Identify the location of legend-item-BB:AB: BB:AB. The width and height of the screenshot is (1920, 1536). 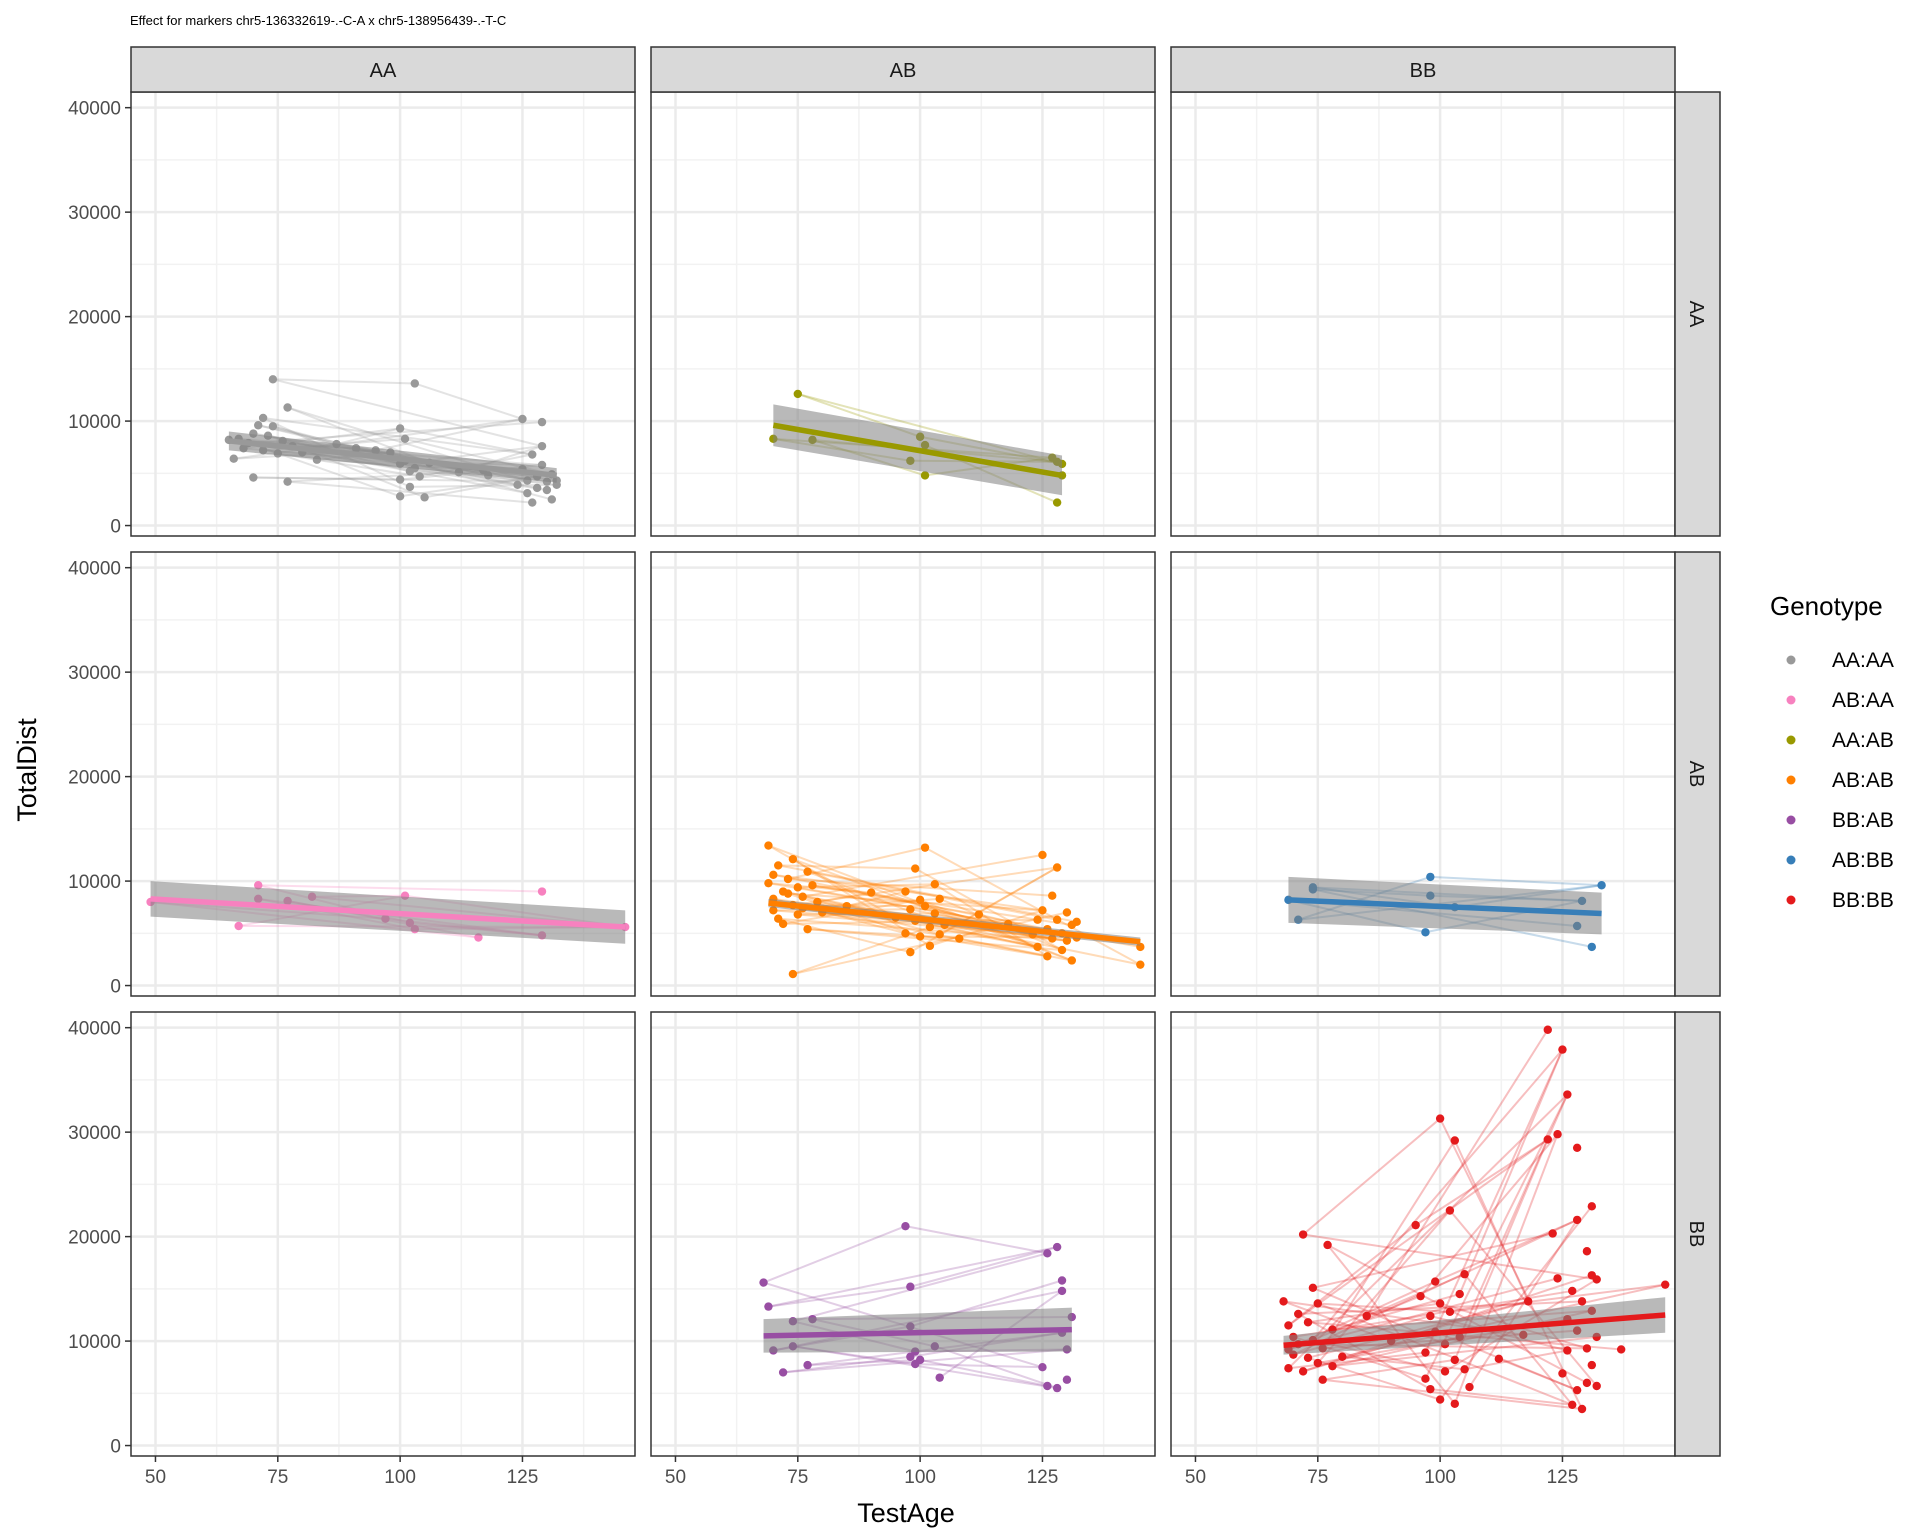
(1840, 820).